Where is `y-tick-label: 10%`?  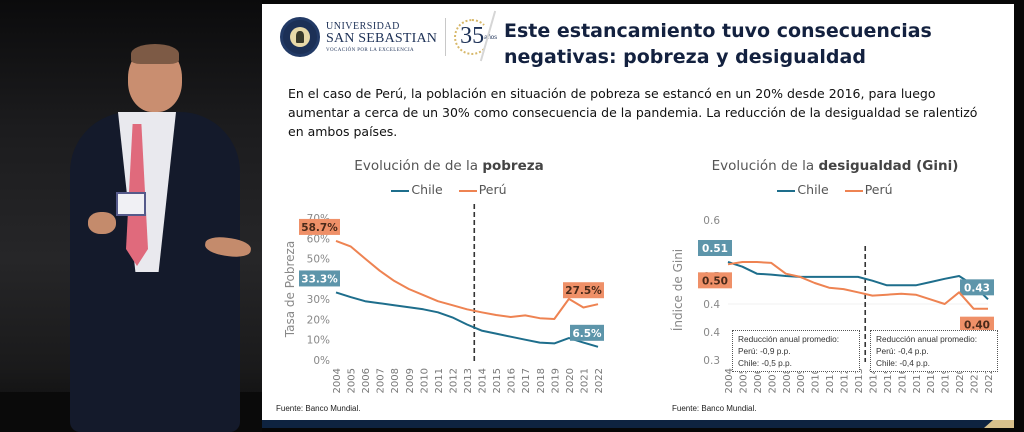 y-tick-label: 10% is located at coordinates (318, 341).